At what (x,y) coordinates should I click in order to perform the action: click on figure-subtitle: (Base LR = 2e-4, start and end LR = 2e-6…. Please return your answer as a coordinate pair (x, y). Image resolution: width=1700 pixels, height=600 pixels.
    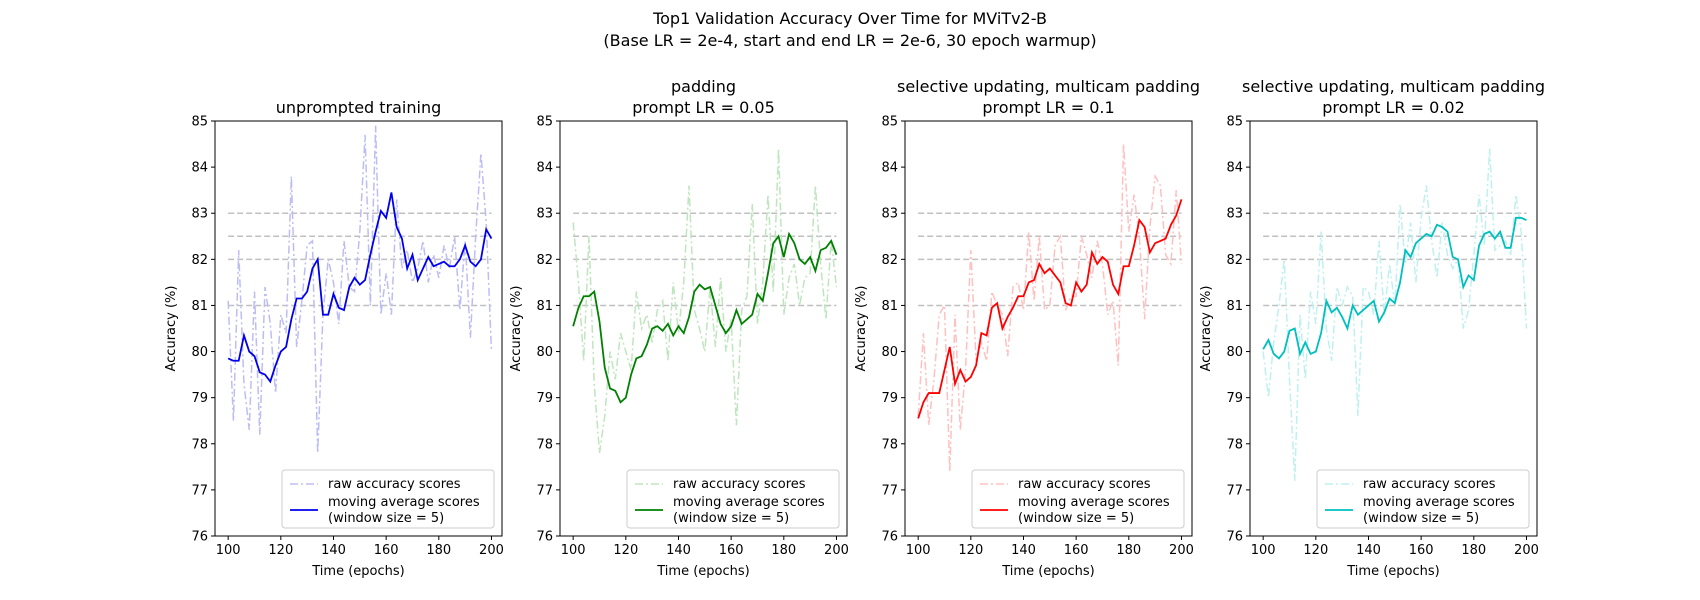
    Looking at the image, I should click on (850, 40).